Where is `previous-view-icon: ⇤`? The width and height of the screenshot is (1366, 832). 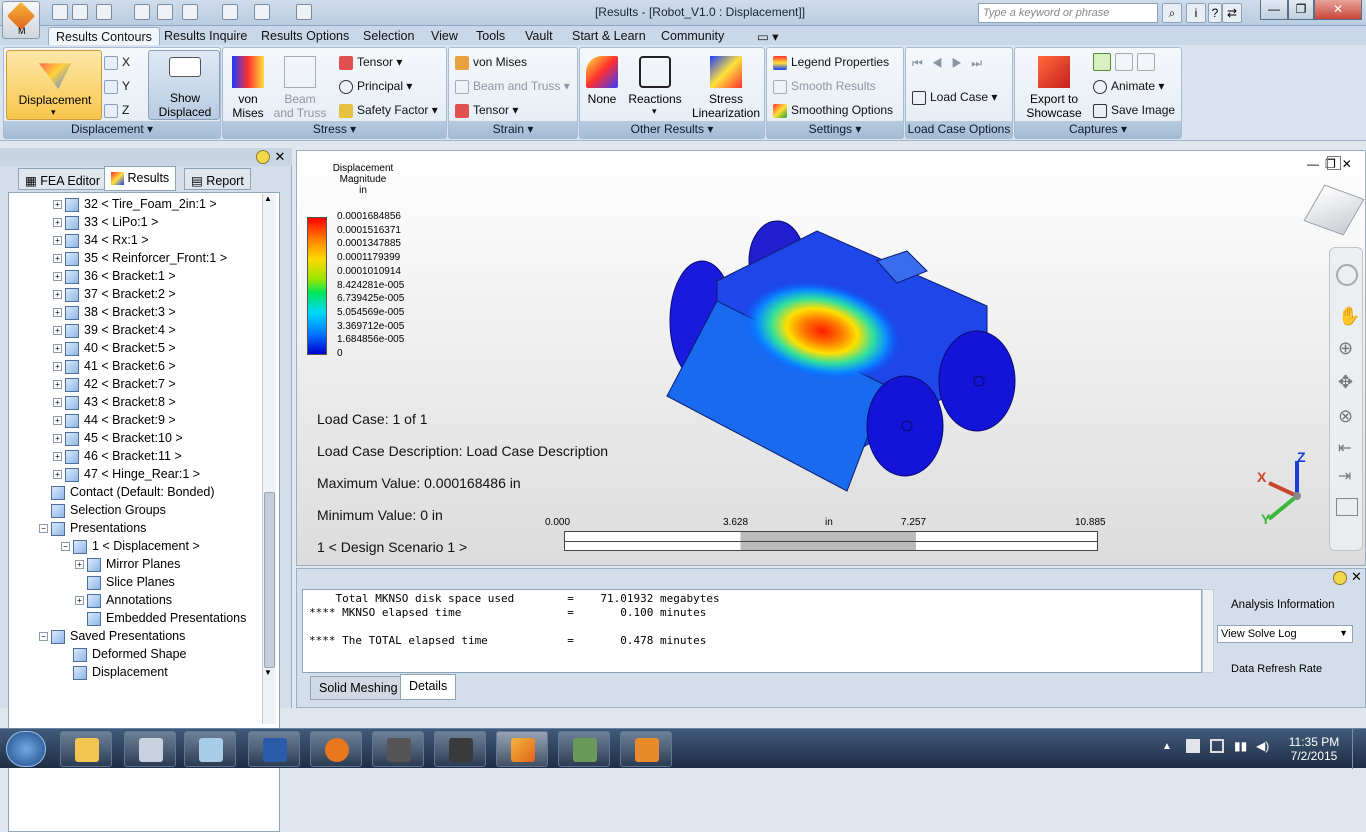
previous-view-icon: ⇤ is located at coordinates (1345, 448).